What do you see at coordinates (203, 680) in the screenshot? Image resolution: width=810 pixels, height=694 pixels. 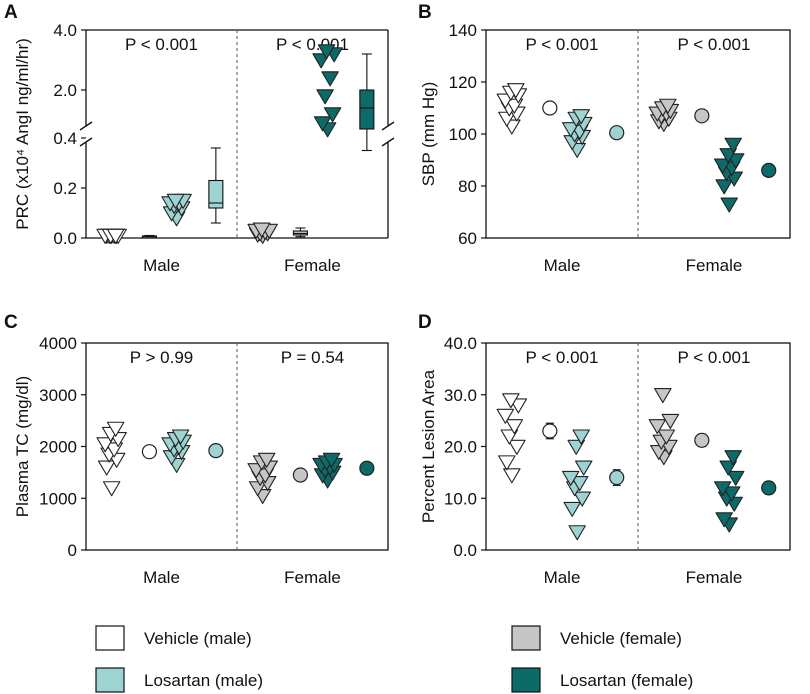 I see `legend-label: Losartan (male)` at bounding box center [203, 680].